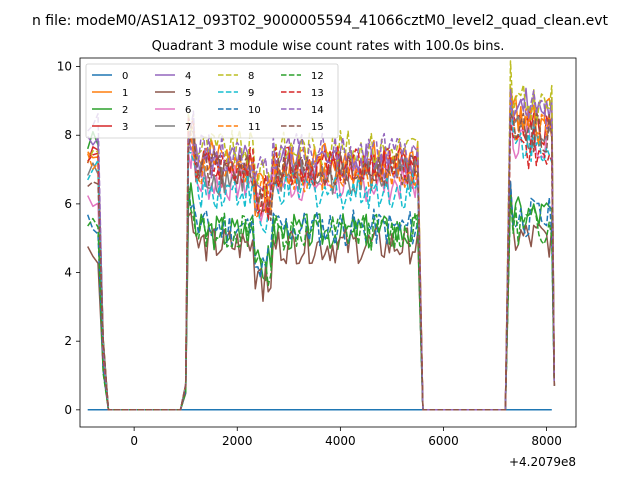 The image size is (640, 480). Describe the element at coordinates (68, 204) in the screenshot. I see `y-tick-label: 6` at that location.